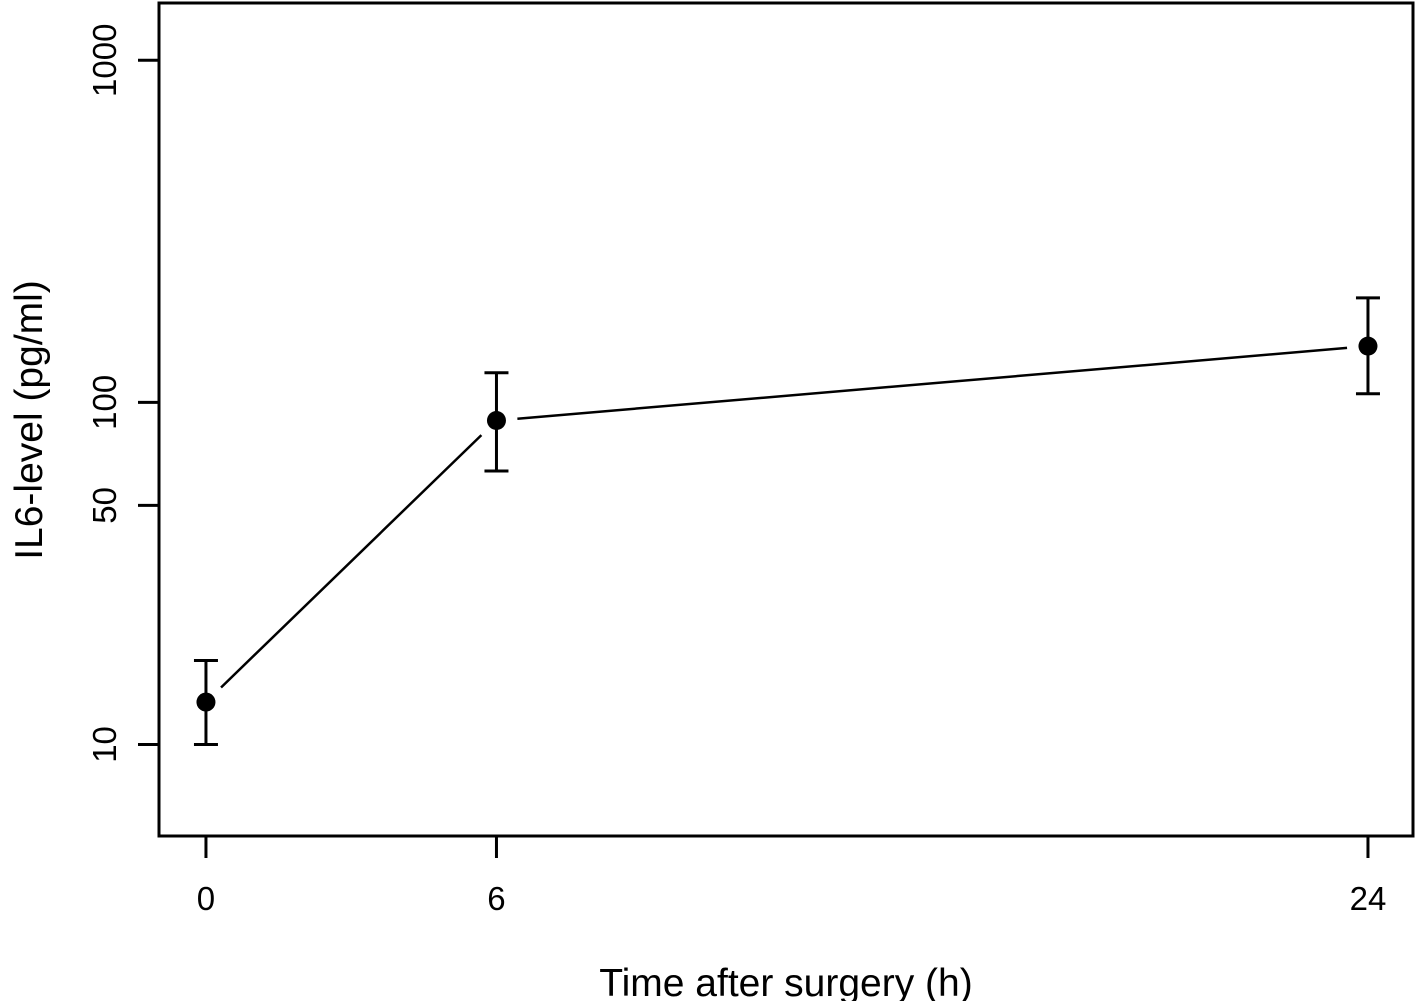 The height and width of the screenshot is (1001, 1418). I want to click on x-axis-title: Time after surgery (h), so click(785, 981).